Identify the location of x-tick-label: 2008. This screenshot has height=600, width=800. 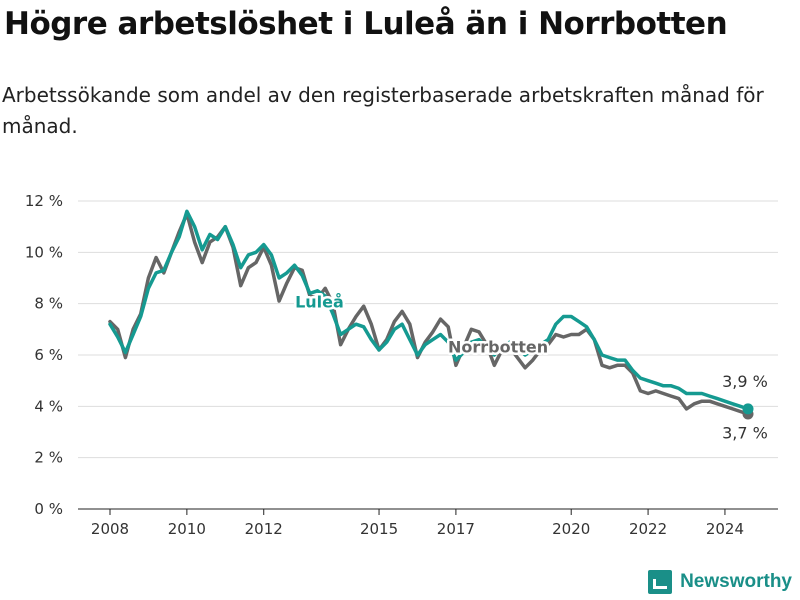
(110, 529).